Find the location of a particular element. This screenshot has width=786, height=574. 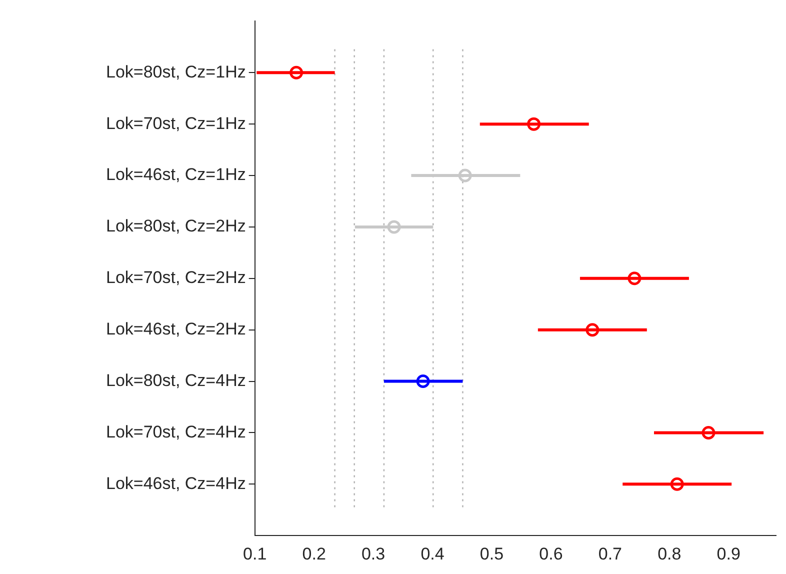

x-tick-label: 0.4 is located at coordinates (432, 554).